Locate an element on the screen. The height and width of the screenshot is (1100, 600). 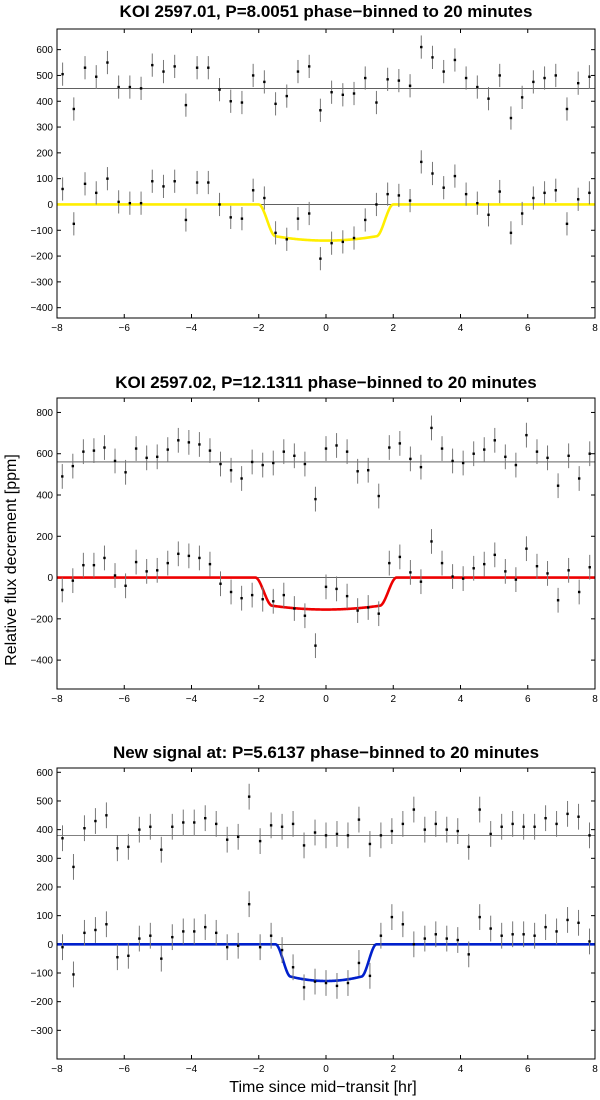
y-tick-label: −300 is located at coordinates (41, 1031).